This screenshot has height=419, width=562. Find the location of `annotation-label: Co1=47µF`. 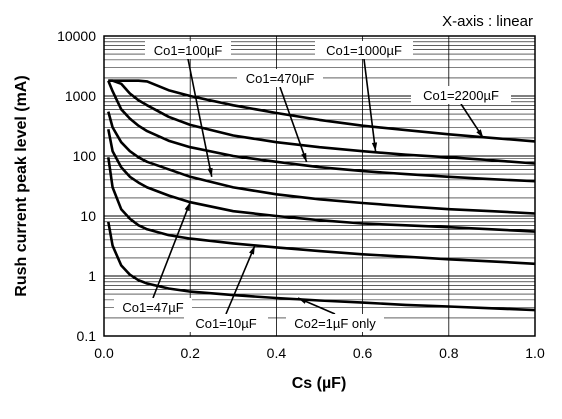

annotation-label: Co1=47µF is located at coordinates (152, 307).